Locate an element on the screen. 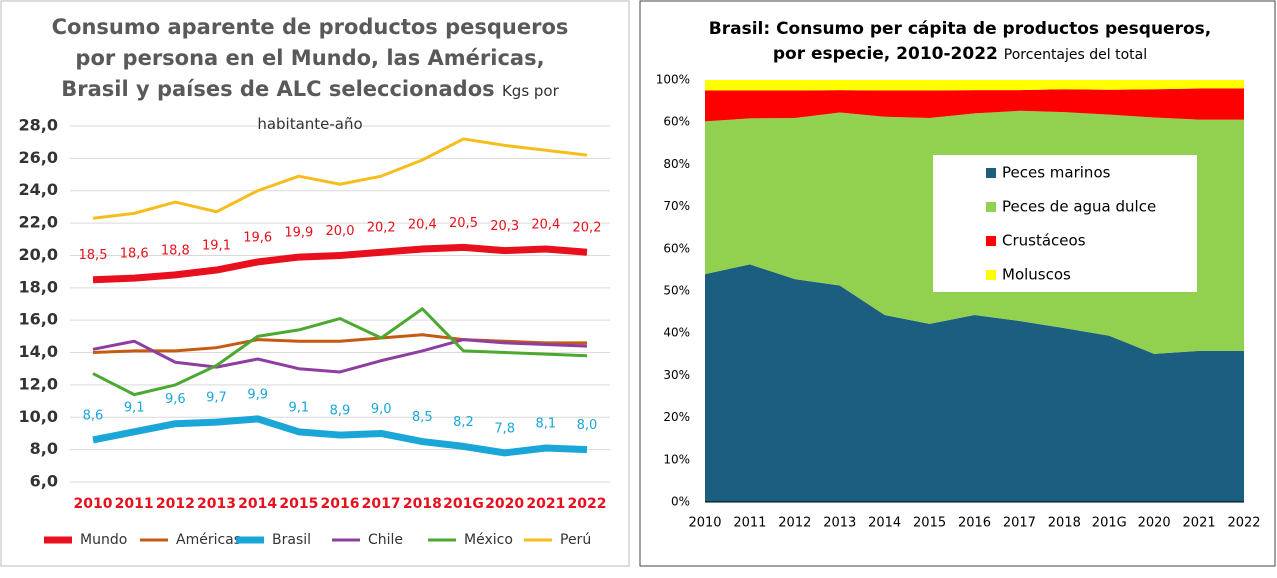 The height and width of the screenshot is (578, 1277). data-label: 9,7 is located at coordinates (216, 398).